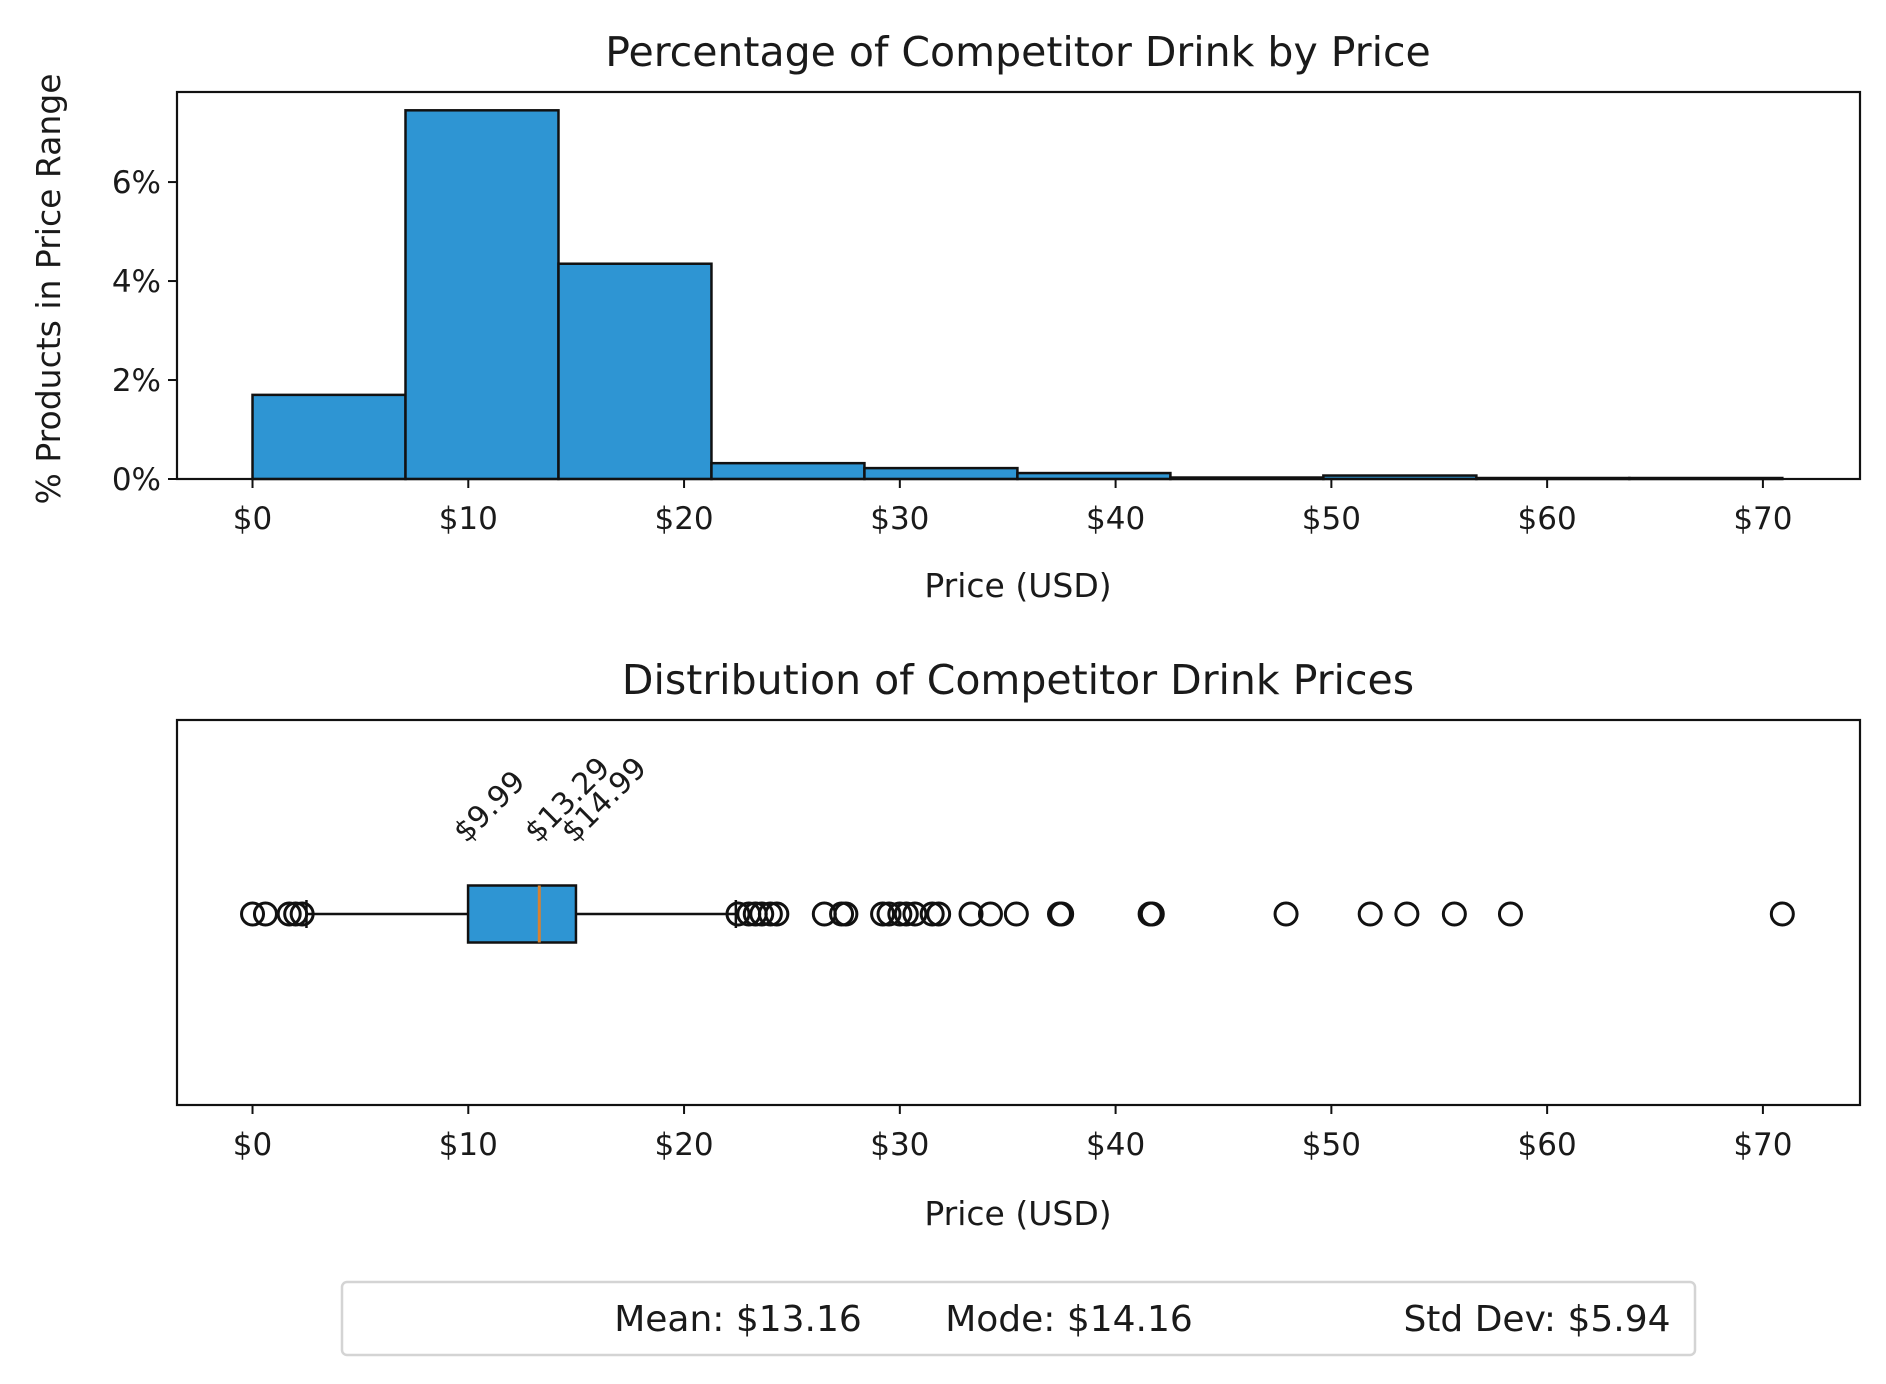 This screenshot has height=1384, width=1886. What do you see at coordinates (136, 480) in the screenshot?
I see `y-tick-label: 0%` at bounding box center [136, 480].